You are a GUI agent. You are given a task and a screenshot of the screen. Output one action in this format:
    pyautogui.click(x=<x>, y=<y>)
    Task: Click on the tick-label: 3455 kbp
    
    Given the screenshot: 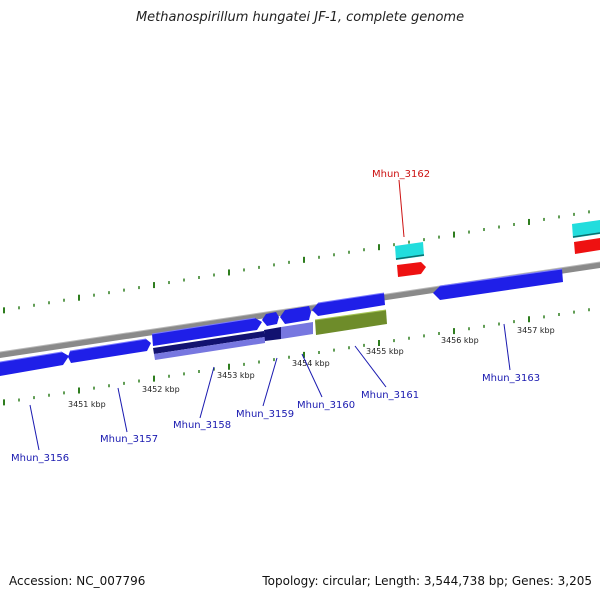 What is the action you would take?
    pyautogui.click(x=385, y=351)
    